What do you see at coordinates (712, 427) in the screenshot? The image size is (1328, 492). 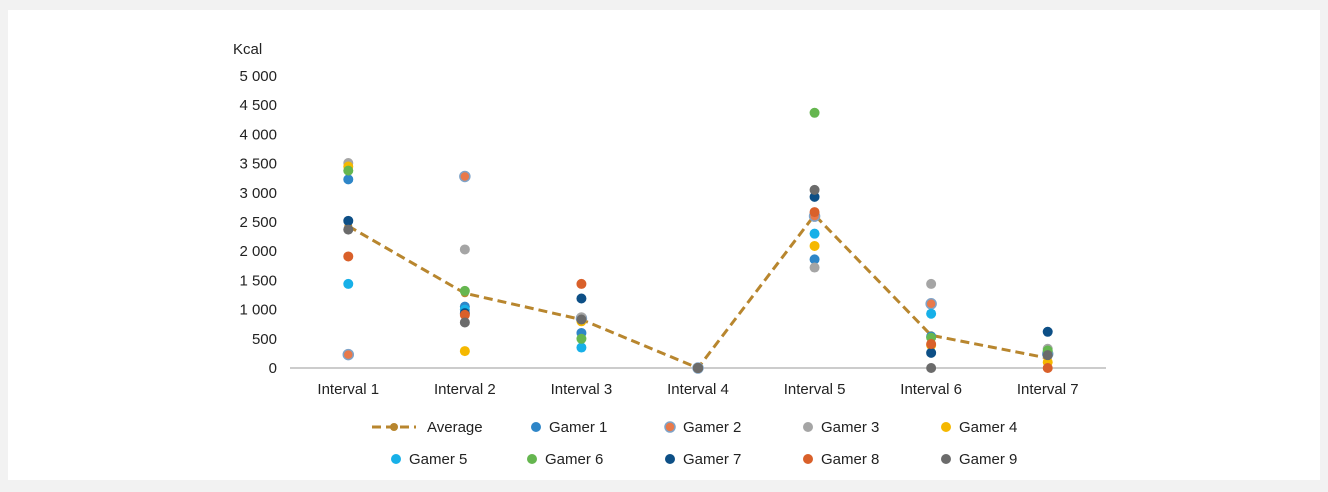 I see `legend-label: Gamer 2` at bounding box center [712, 427].